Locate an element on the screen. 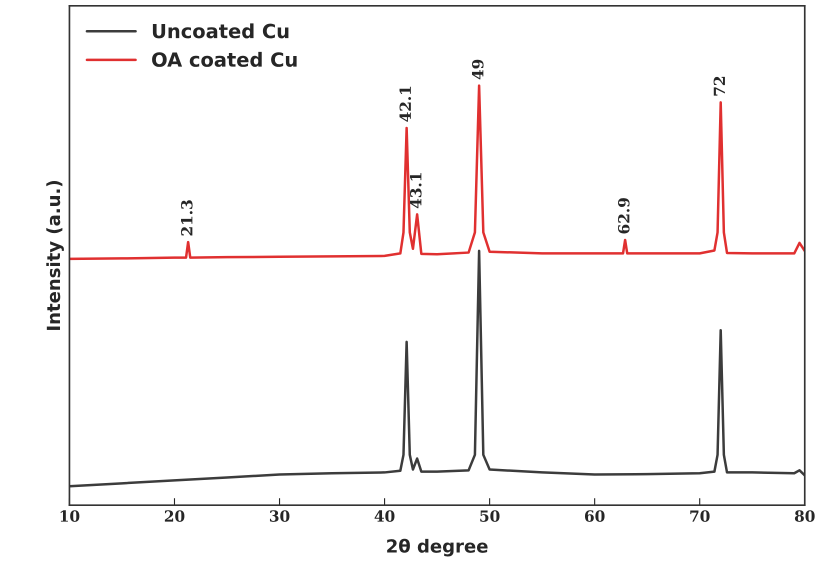  x-tick-label: 40 is located at coordinates (384, 516).